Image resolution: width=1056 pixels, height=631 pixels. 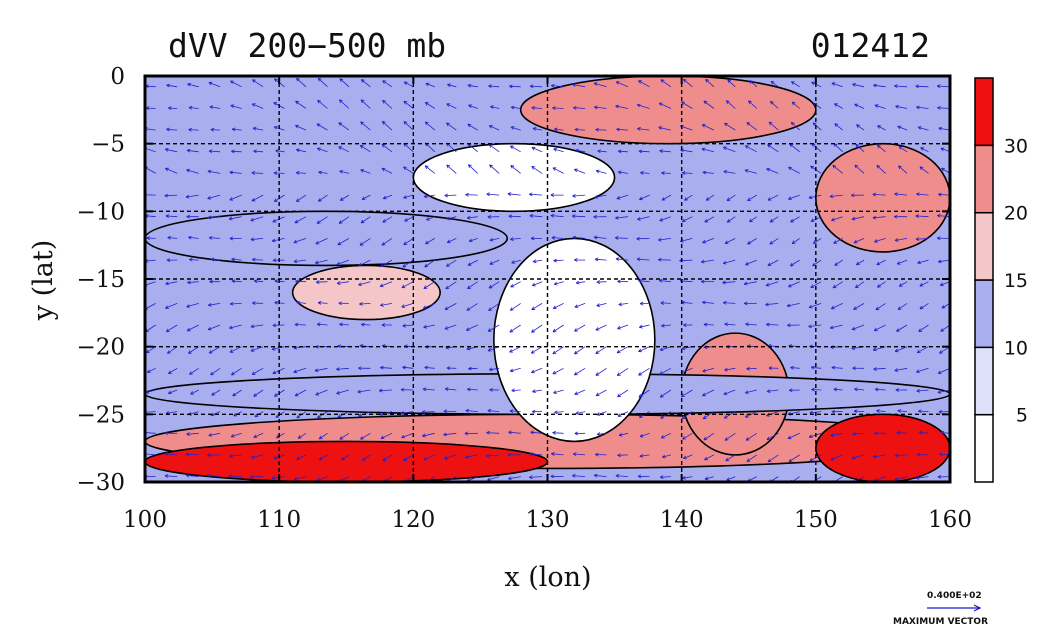 I want to click on x-tick-label: 130, so click(x=548, y=520).